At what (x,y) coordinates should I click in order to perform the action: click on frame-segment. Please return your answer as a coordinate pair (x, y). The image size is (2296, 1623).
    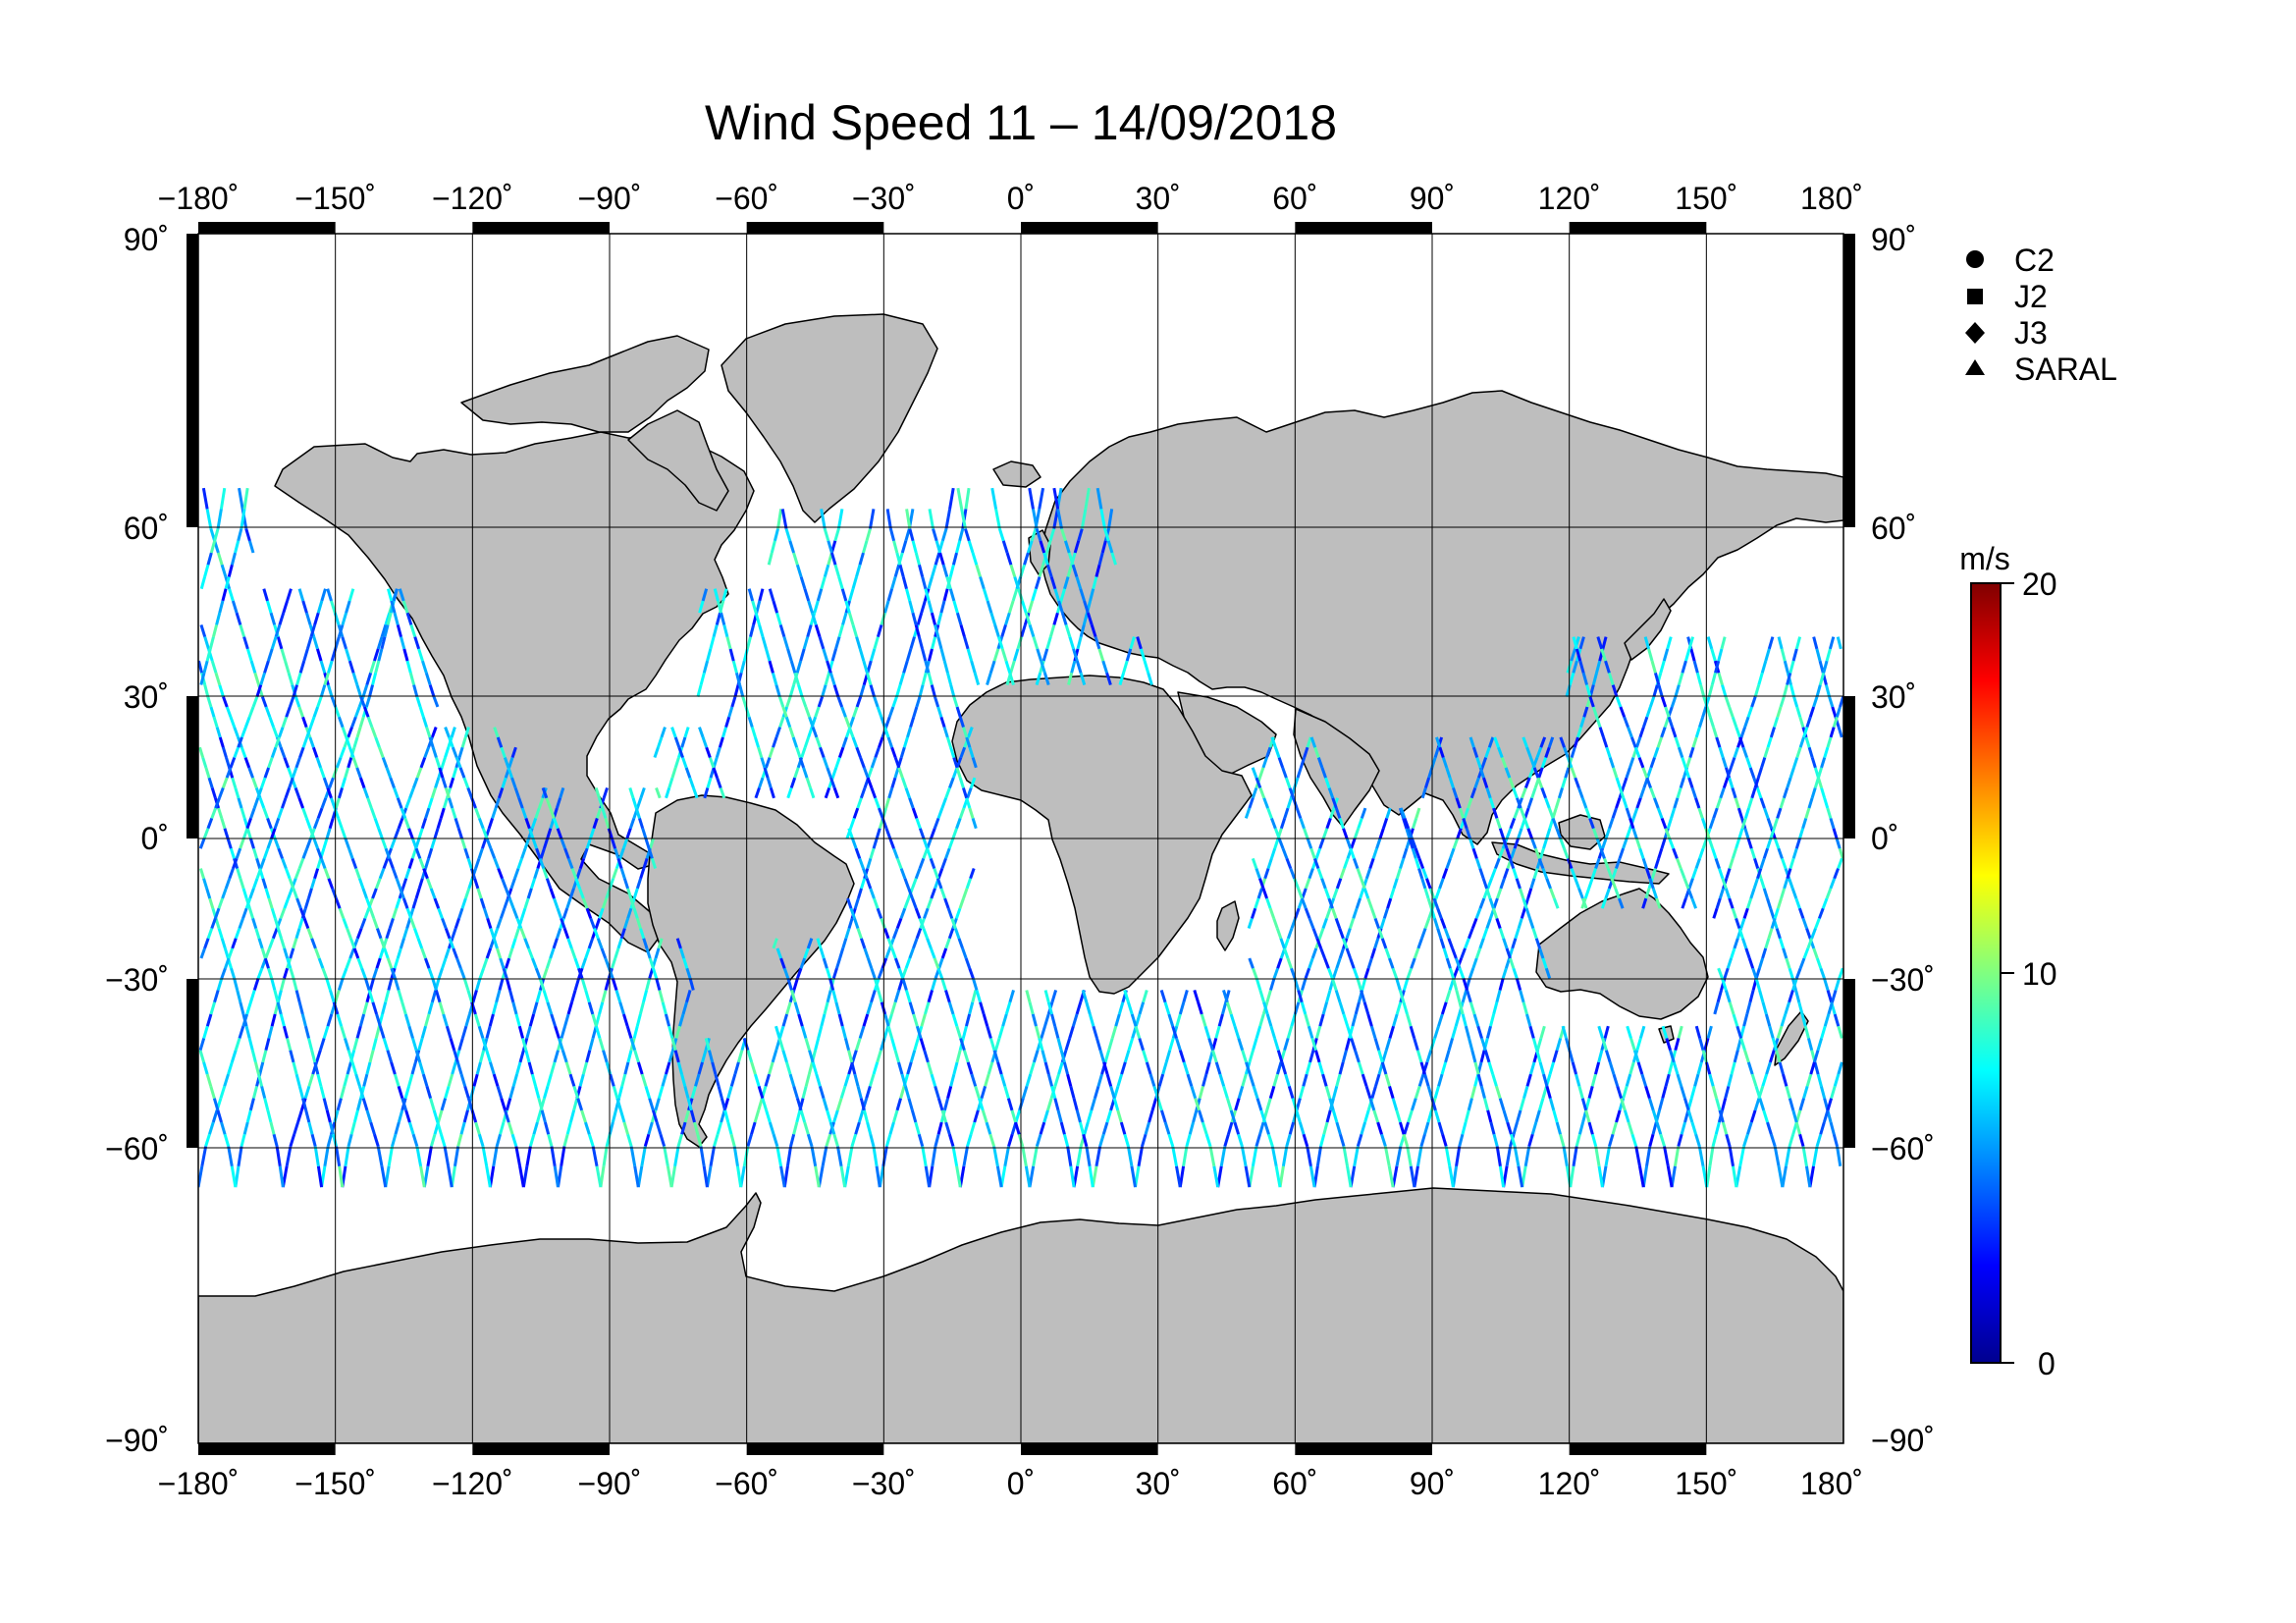
    Looking at the image, I should click on (267, 1449).